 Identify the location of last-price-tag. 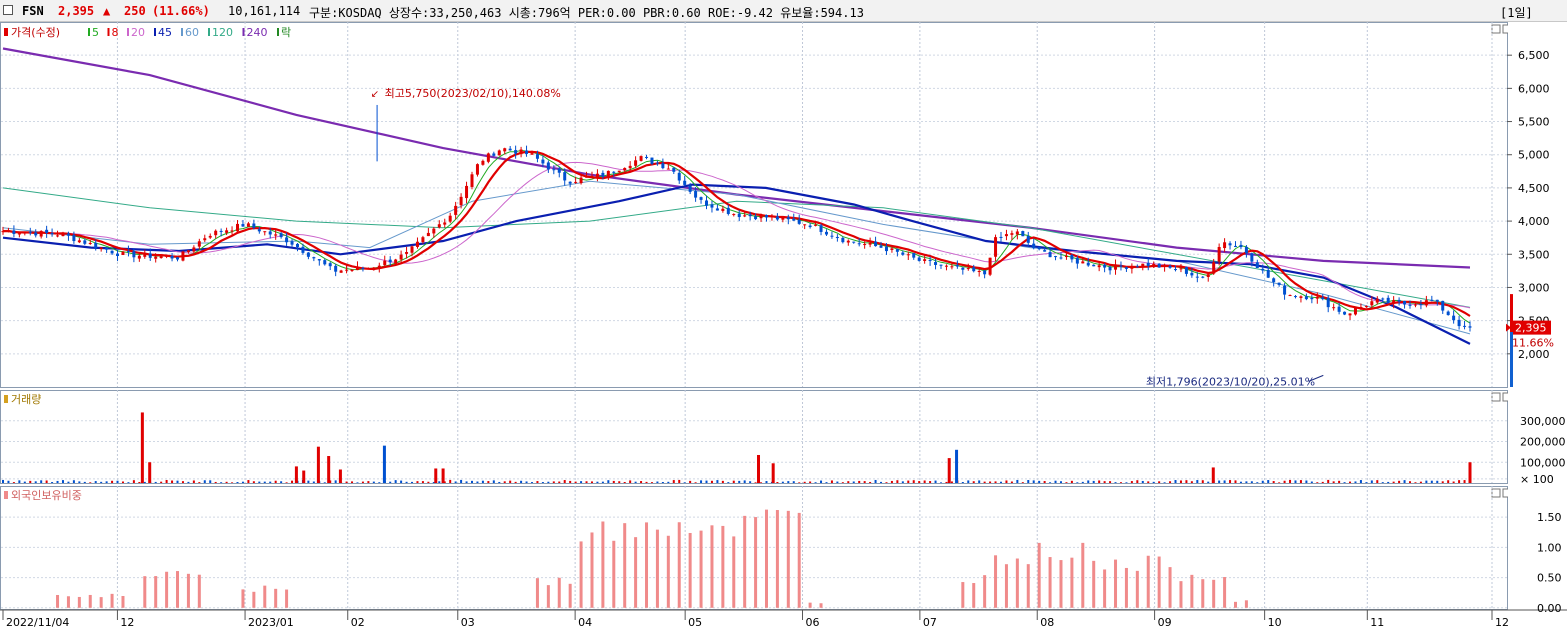
(1531, 327).